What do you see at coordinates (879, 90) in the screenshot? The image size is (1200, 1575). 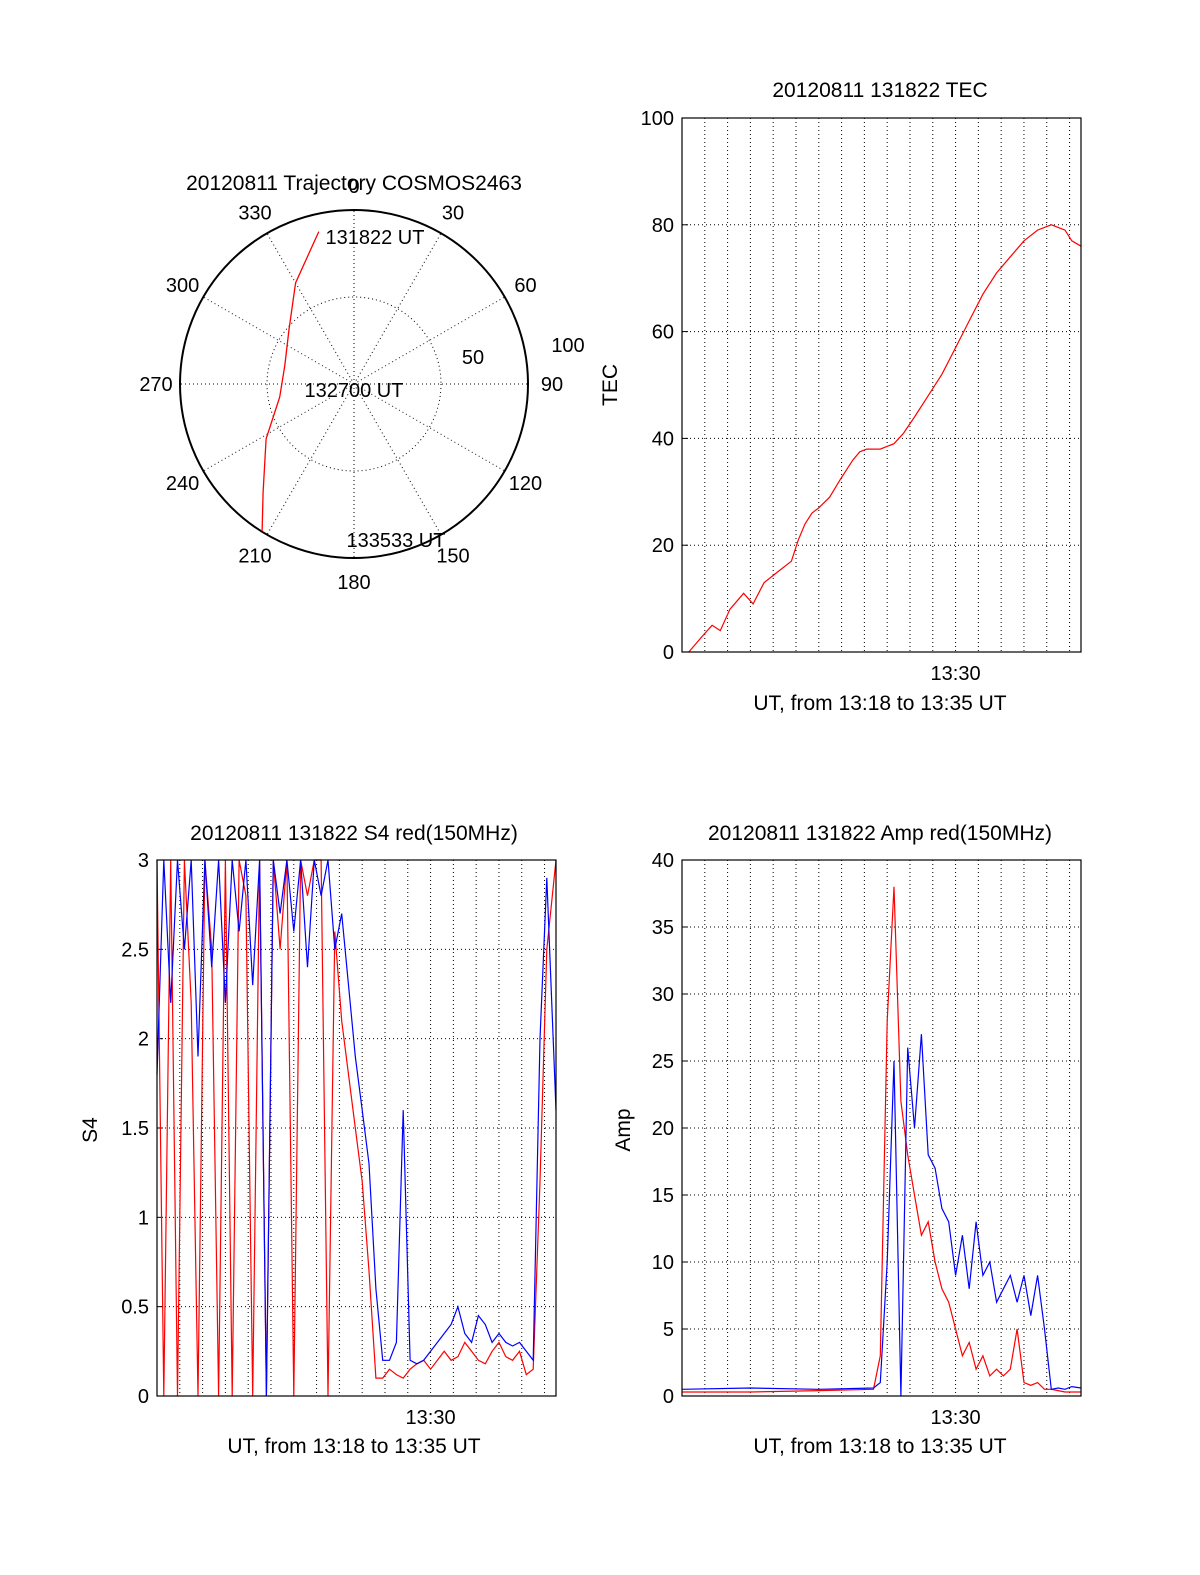 I see `tec-title: 20120811 131822 TEC` at bounding box center [879, 90].